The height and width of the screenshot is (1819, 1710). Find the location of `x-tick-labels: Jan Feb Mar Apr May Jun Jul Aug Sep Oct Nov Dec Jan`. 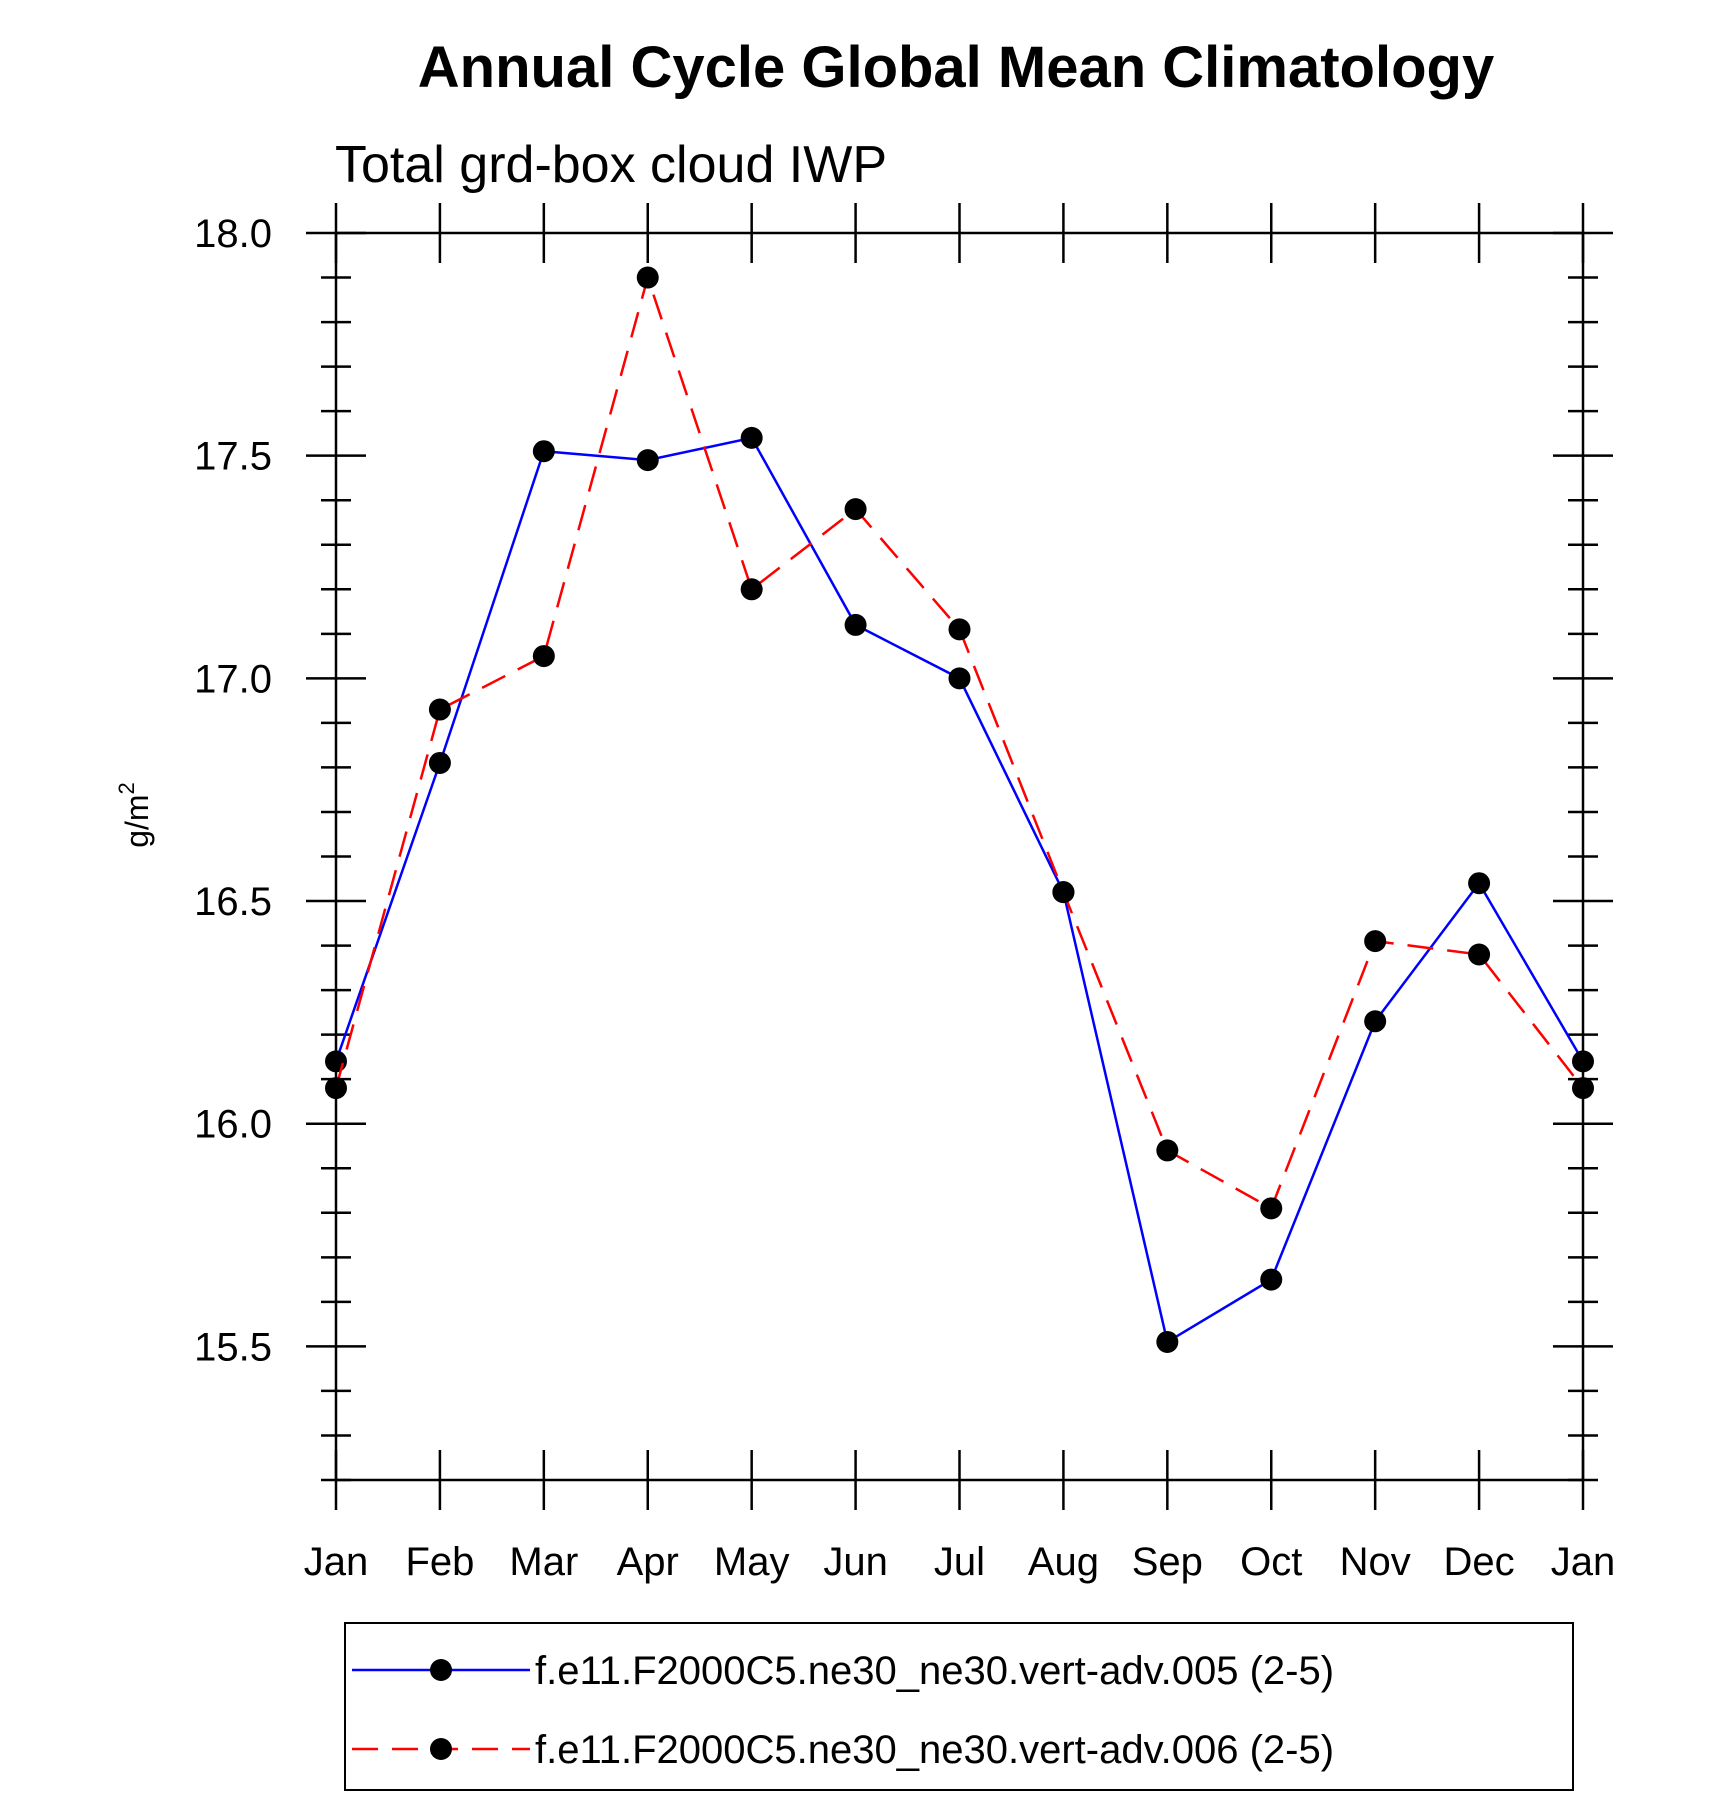

x-tick-labels: Jan Feb Mar Apr May Jun Jul Aug Sep Oct Nov Dec Jan is located at coordinates (960, 1562).